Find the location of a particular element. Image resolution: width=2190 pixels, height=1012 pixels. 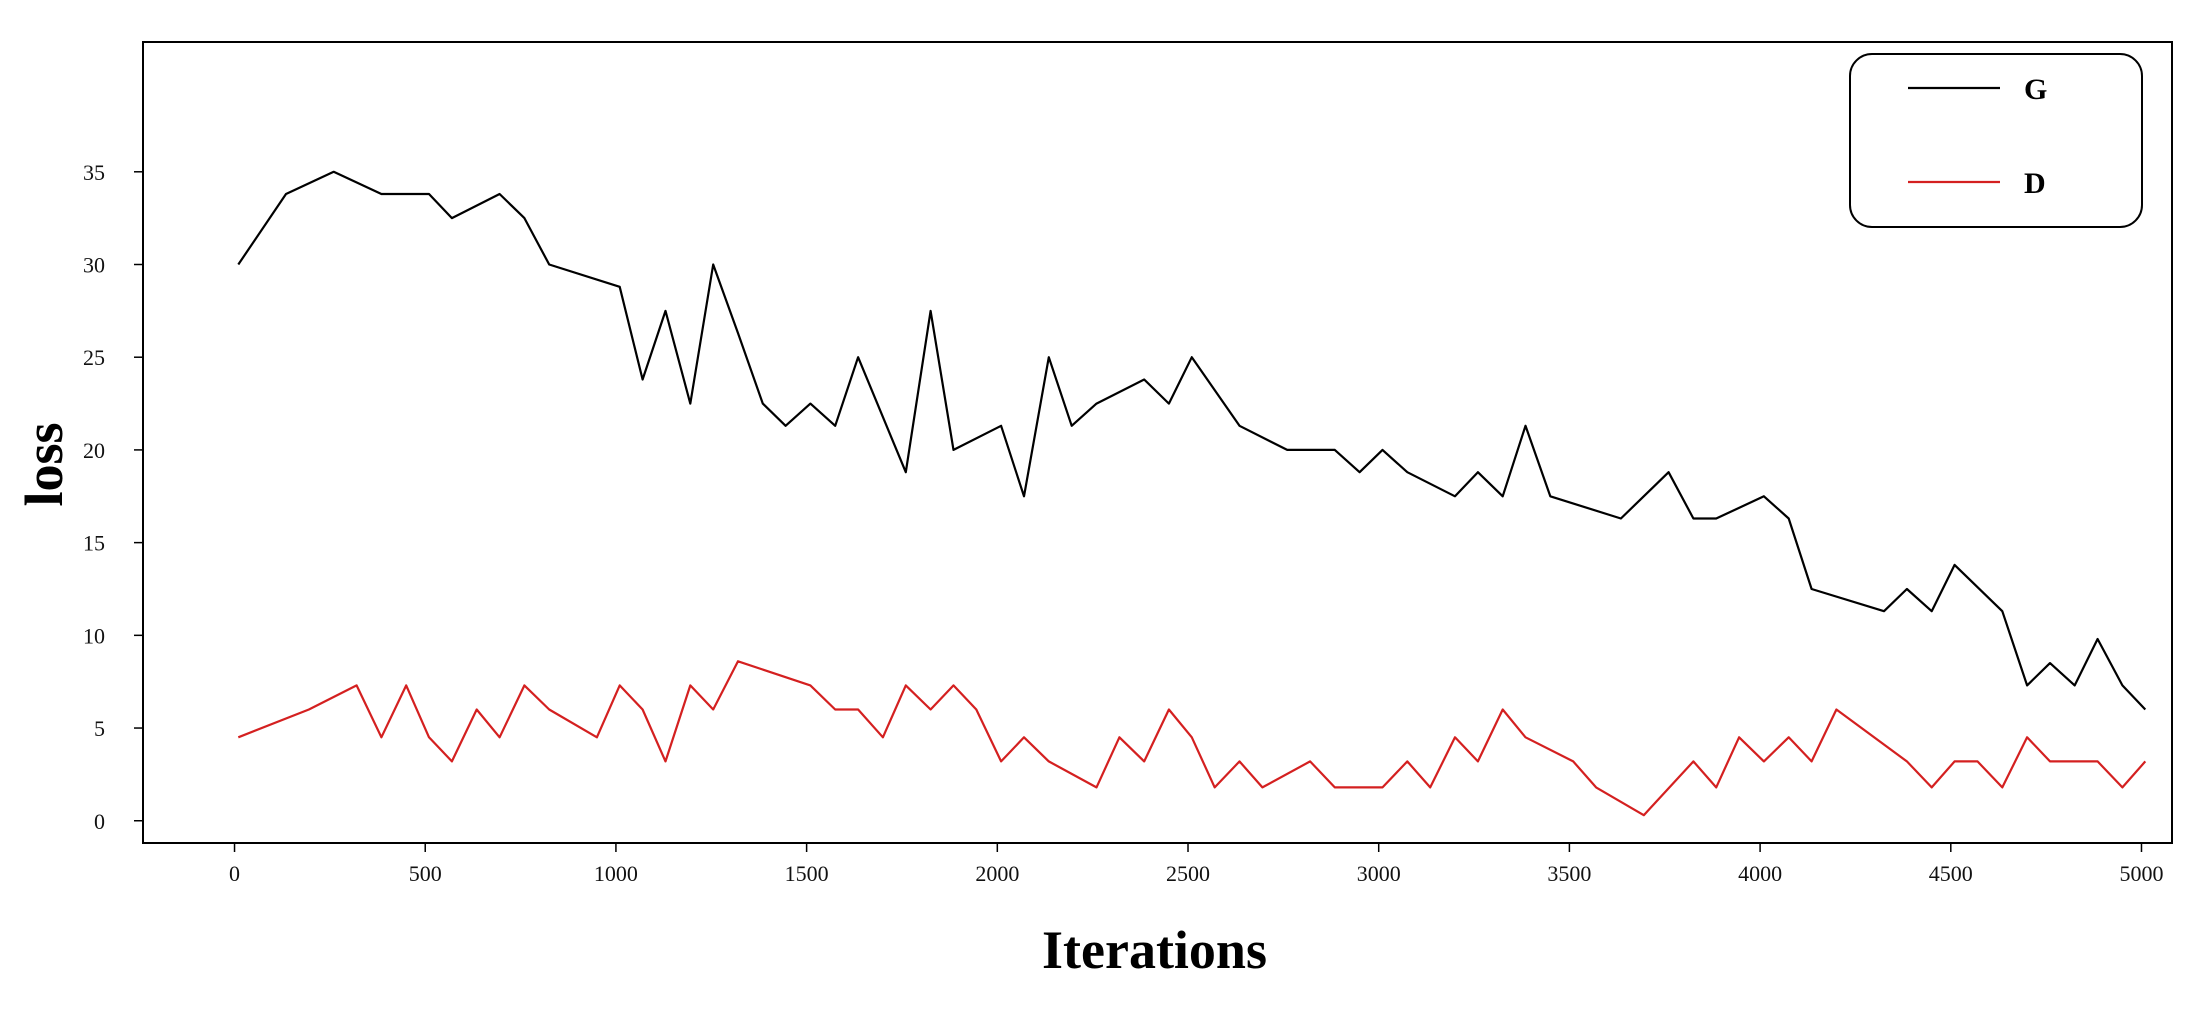

x-axis-ticks: 0 500 1000 1500 2000 2500 3000 3500 4000 4500 5000 is located at coordinates (1196, 864).